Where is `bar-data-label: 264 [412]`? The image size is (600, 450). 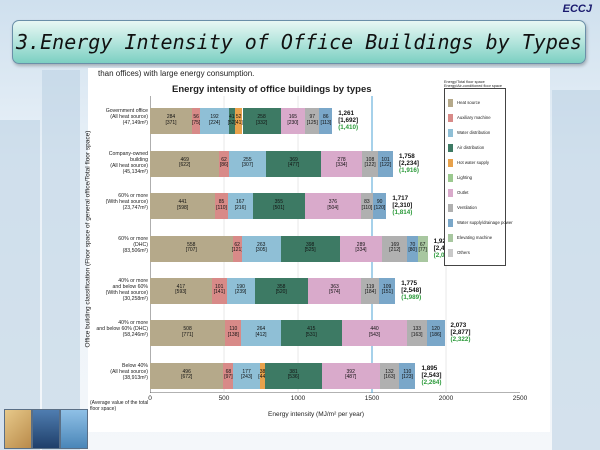 bar-data-label: 264 [412] is located at coordinates (261, 332).